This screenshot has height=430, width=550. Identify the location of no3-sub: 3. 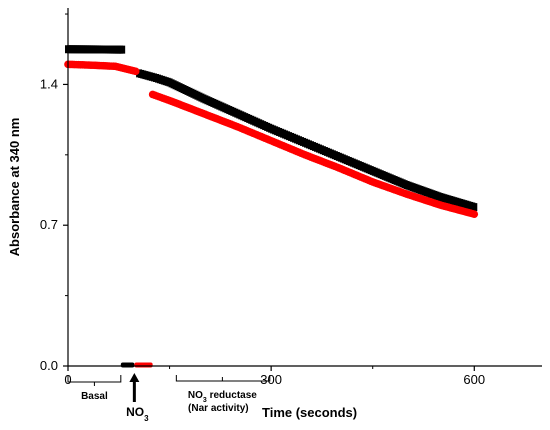
(146, 418).